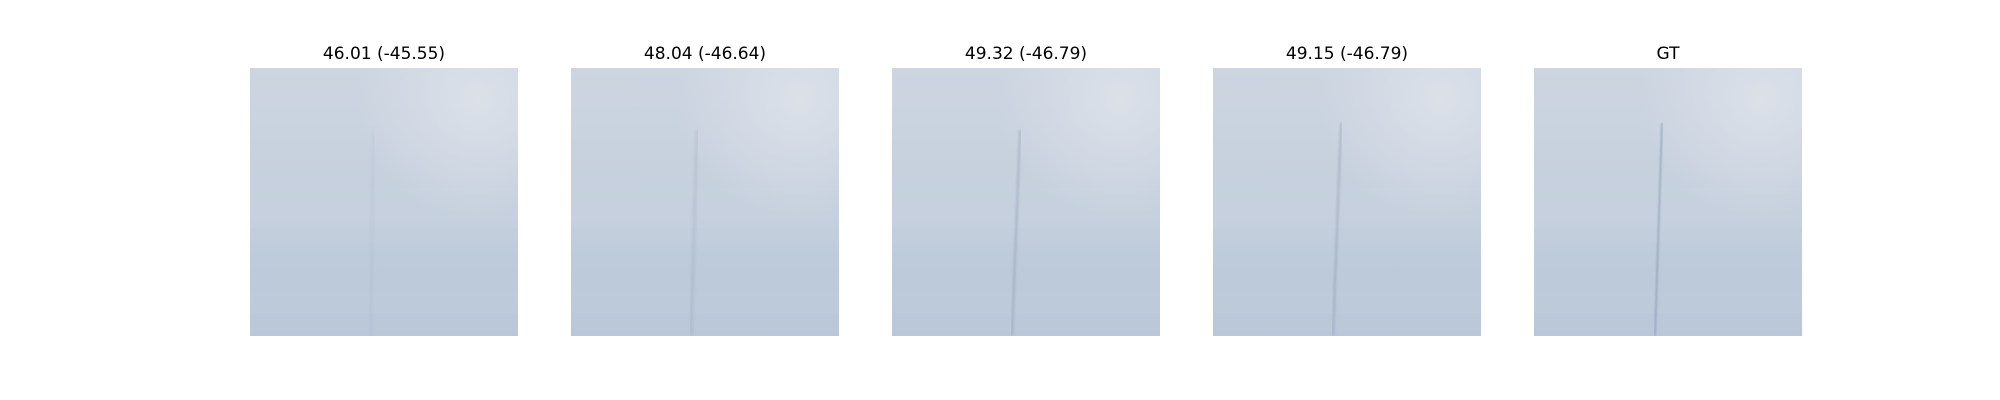 Image resolution: width=2000 pixels, height=400 pixels. I want to click on panel-2: 48.04 (-46.64), so click(705, 54).